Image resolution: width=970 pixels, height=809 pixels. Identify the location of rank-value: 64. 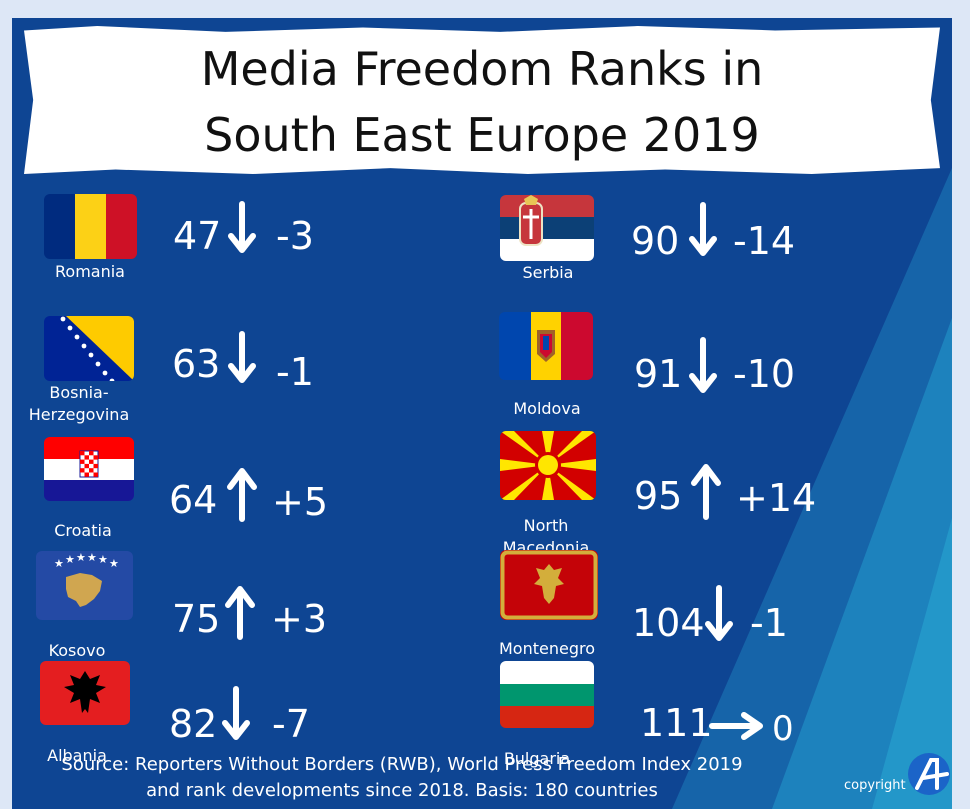
(193, 500).